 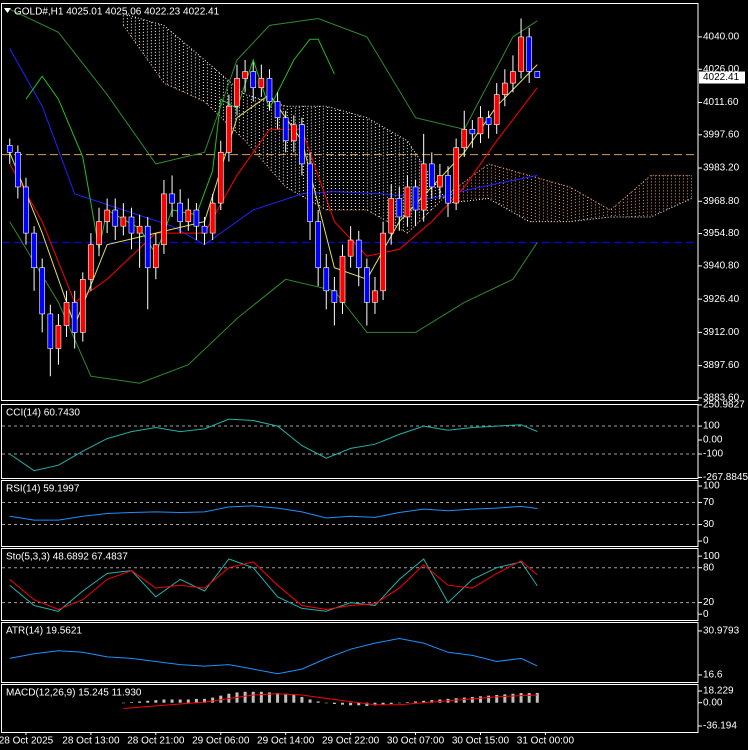 I want to click on collapse-triangle, so click(x=7, y=10).